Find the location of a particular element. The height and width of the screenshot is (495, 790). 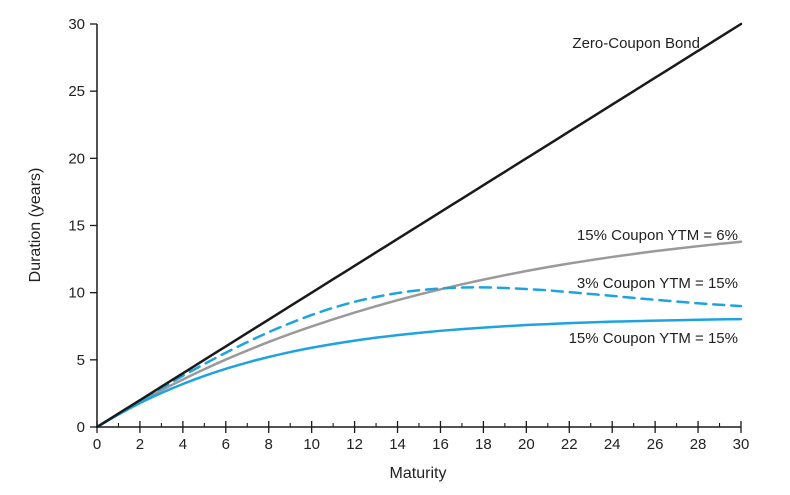

x-tick-label: 24 is located at coordinates (612, 444).